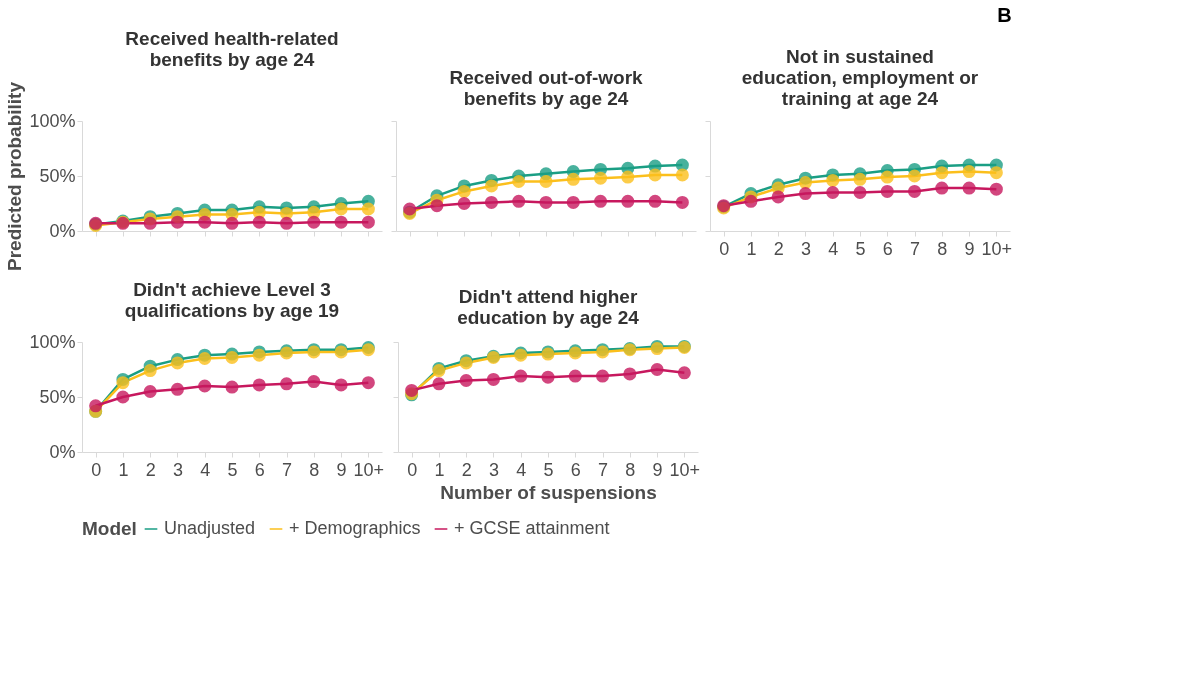  Describe the element at coordinates (355, 528) in the screenshot. I see `legend-label: + Demographics` at that location.